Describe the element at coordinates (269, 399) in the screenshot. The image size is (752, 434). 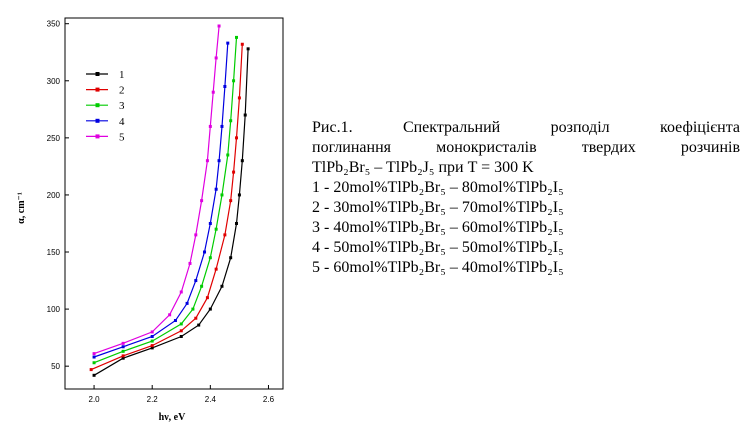
I see `x-tick-label: 2.6` at that location.